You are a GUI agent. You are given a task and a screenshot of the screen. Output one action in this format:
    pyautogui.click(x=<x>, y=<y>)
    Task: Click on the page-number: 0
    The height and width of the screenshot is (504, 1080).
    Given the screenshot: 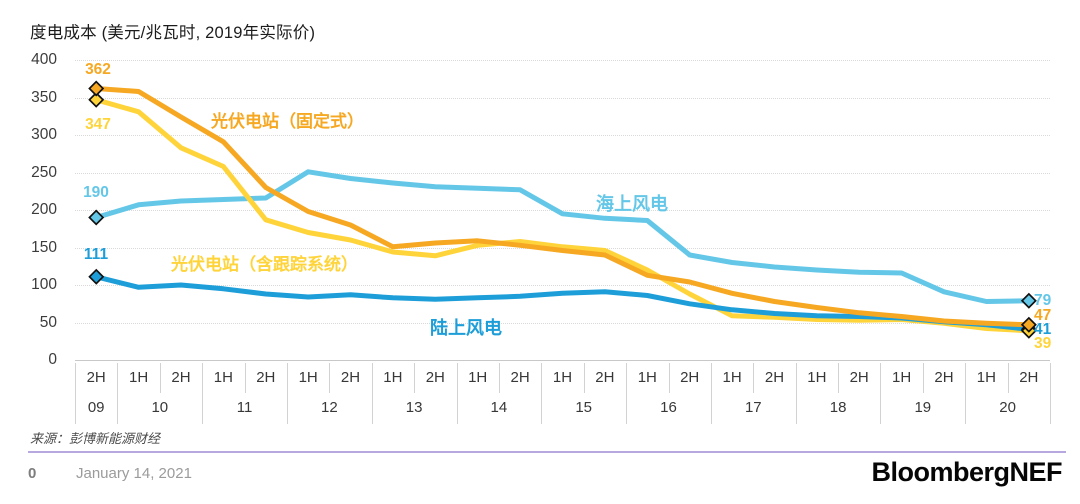 What is the action you would take?
    pyautogui.click(x=32, y=473)
    